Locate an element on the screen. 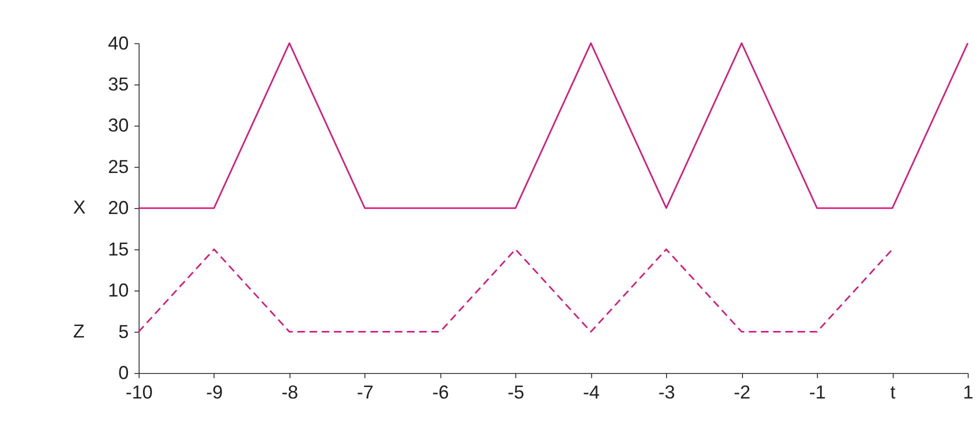 This screenshot has height=424, width=979. x-tick-label: -2 is located at coordinates (742, 392).